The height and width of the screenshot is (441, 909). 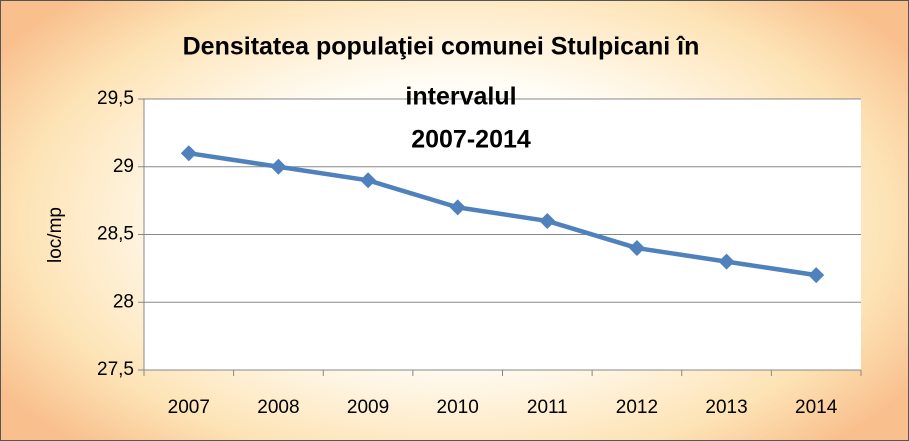 What do you see at coordinates (816, 407) in the screenshot?
I see `x-tick-label: 2014` at bounding box center [816, 407].